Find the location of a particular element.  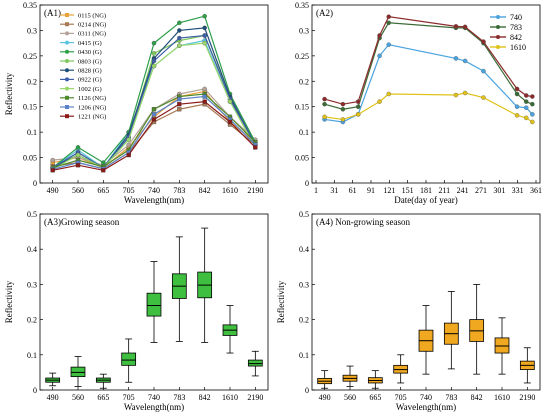

x-tick-label: 241 is located at coordinates (463, 190).